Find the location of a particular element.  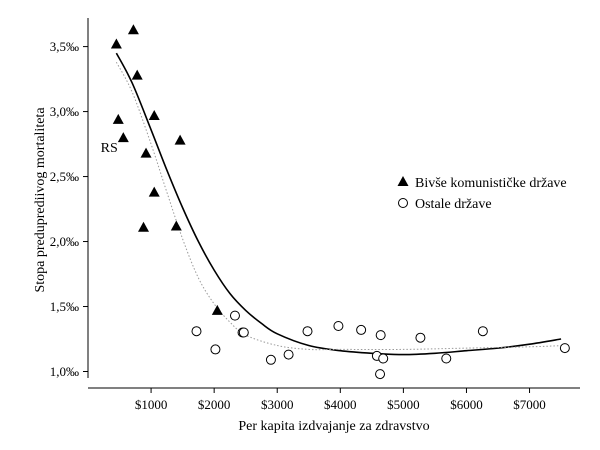

y-tick-label: 1,5‰ is located at coordinates (64, 306).